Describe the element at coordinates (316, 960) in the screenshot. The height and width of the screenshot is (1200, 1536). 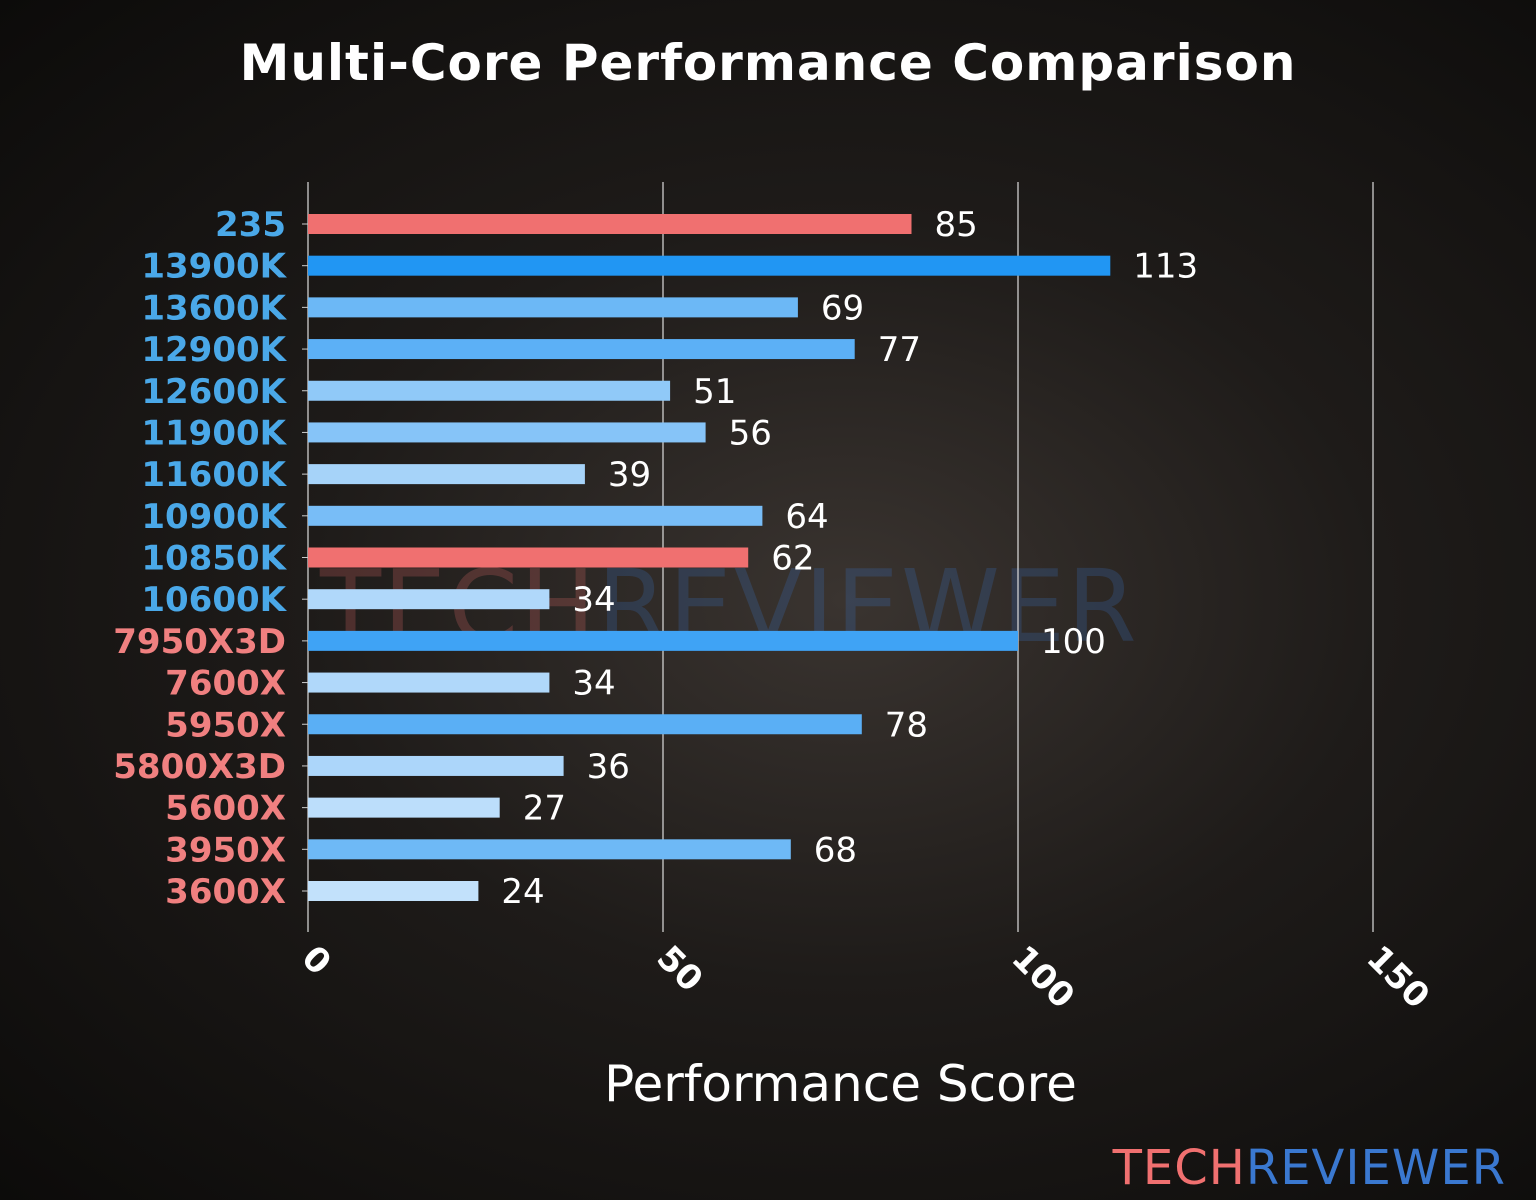
I see `x-tick-label: 0` at that location.